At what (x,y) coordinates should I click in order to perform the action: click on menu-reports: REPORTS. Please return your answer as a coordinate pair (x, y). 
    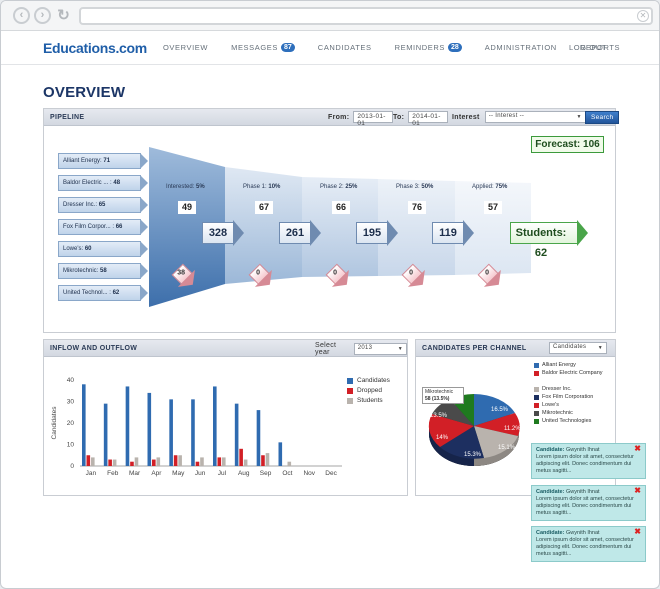
    Looking at the image, I should click on (600, 47).